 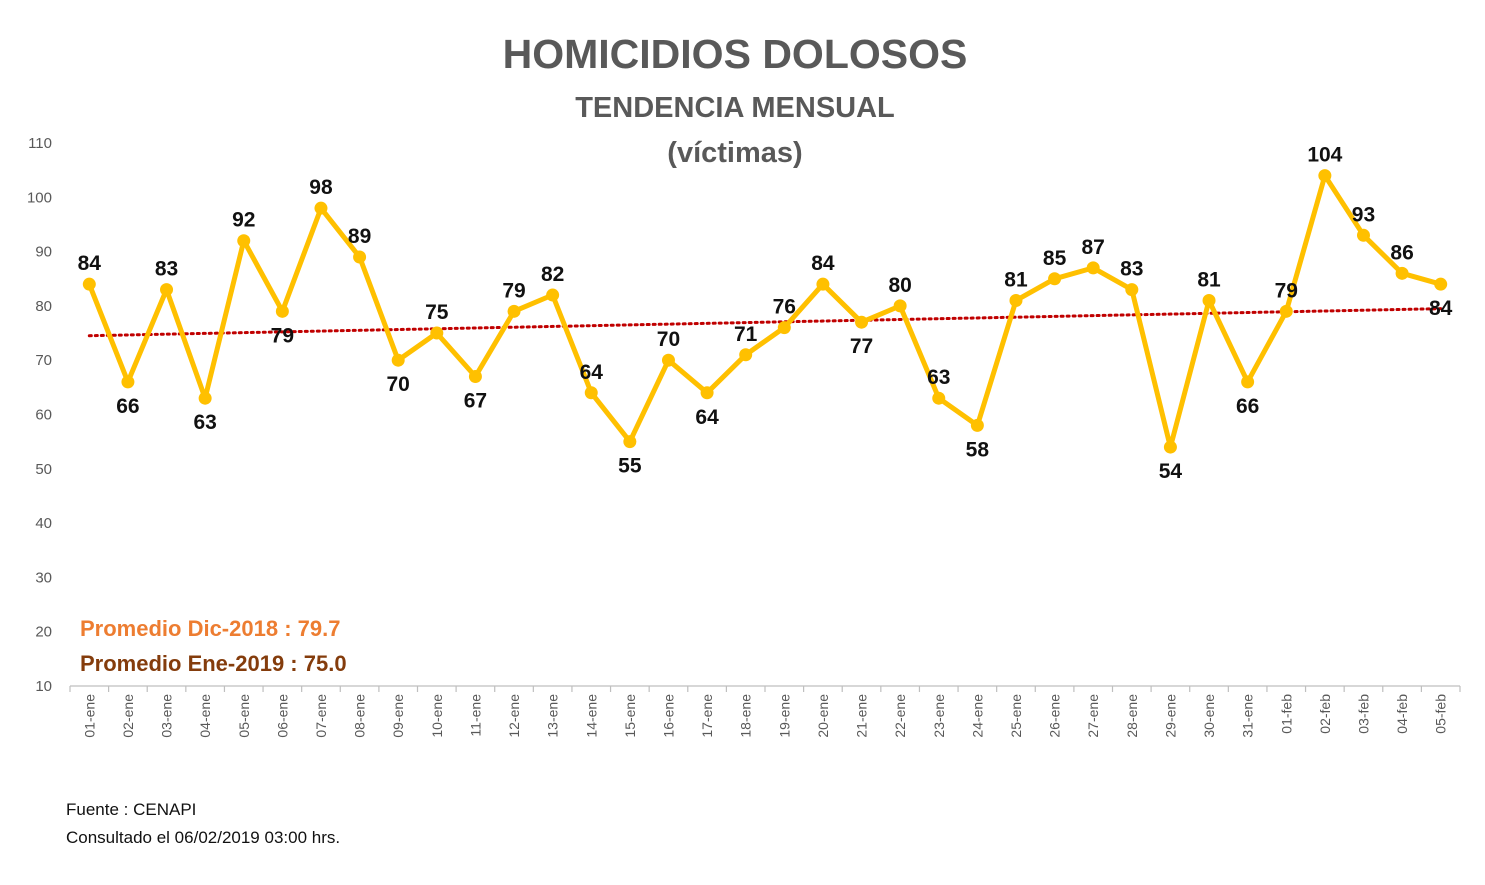 What do you see at coordinates (475, 715) in the screenshot?
I see `x-tick-label: 11-ene` at bounding box center [475, 715].